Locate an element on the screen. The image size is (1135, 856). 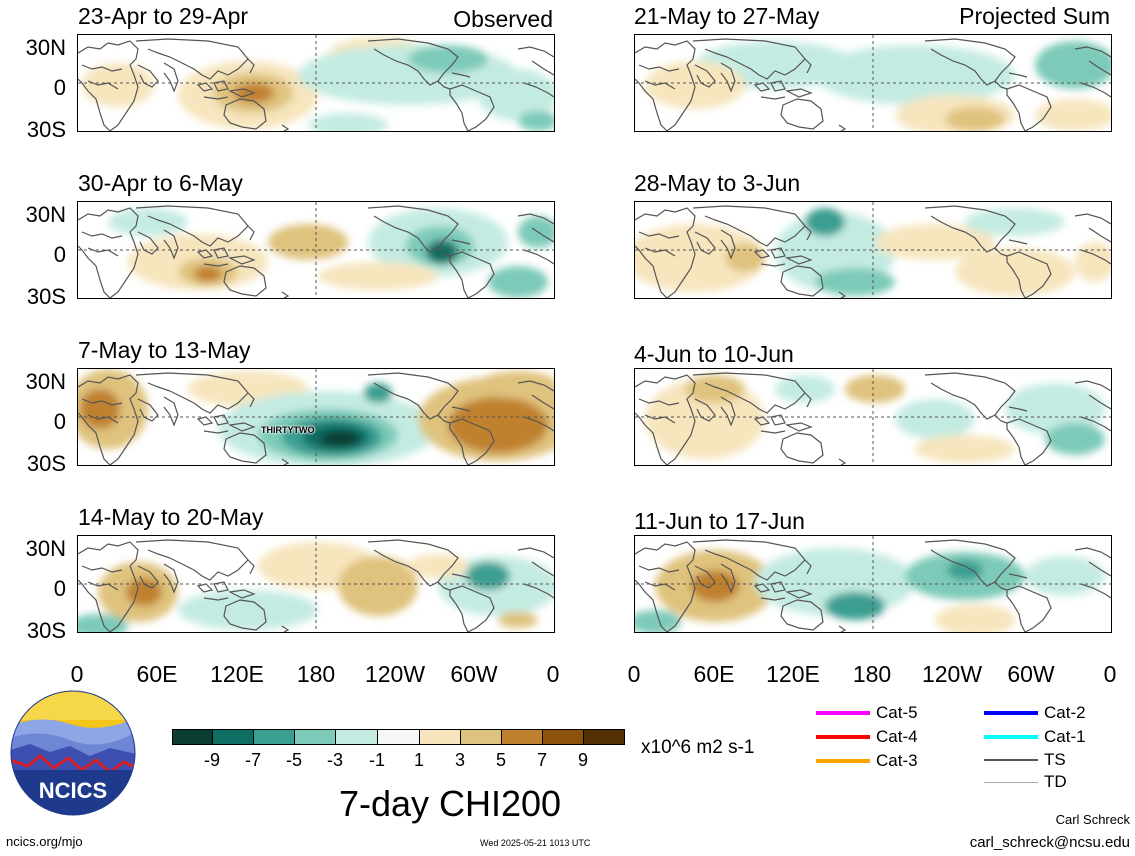
map-panel-r1 is located at coordinates (873, 83).